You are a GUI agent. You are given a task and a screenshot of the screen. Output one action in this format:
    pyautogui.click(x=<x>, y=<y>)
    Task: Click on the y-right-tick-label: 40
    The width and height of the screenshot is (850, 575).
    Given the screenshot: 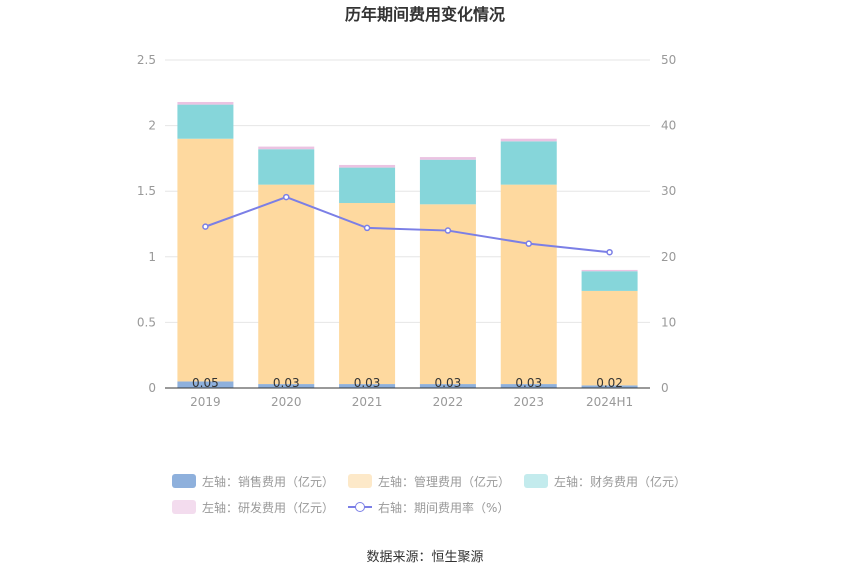 What is the action you would take?
    pyautogui.click(x=668, y=126)
    